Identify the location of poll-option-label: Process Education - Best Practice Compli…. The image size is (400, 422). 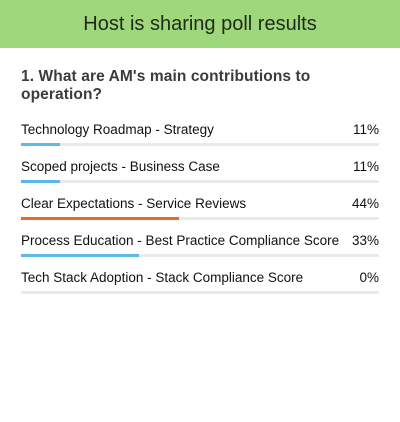
(180, 240).